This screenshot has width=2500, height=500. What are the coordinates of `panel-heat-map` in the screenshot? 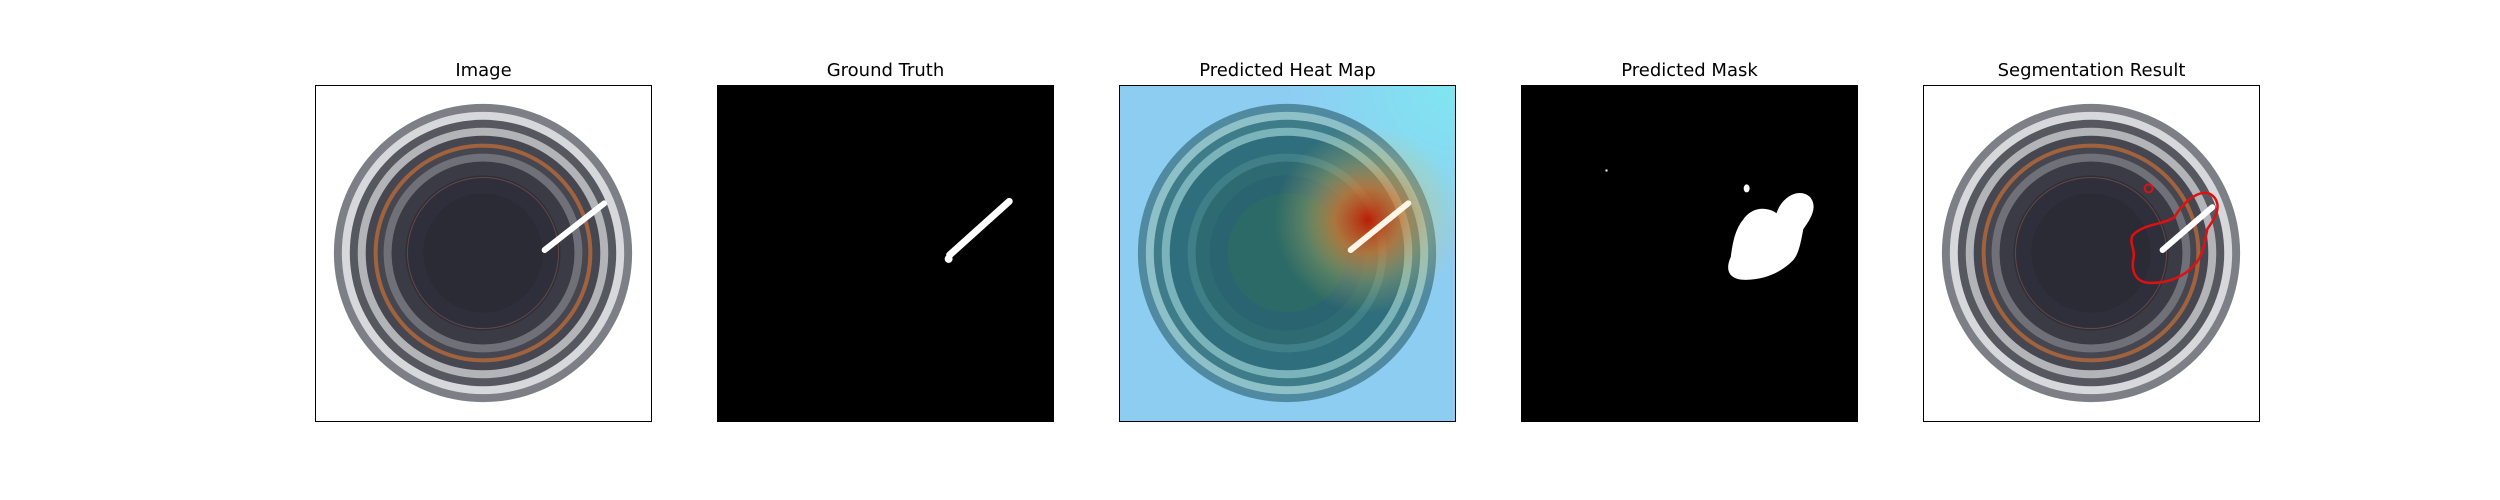 It's located at (1287, 253).